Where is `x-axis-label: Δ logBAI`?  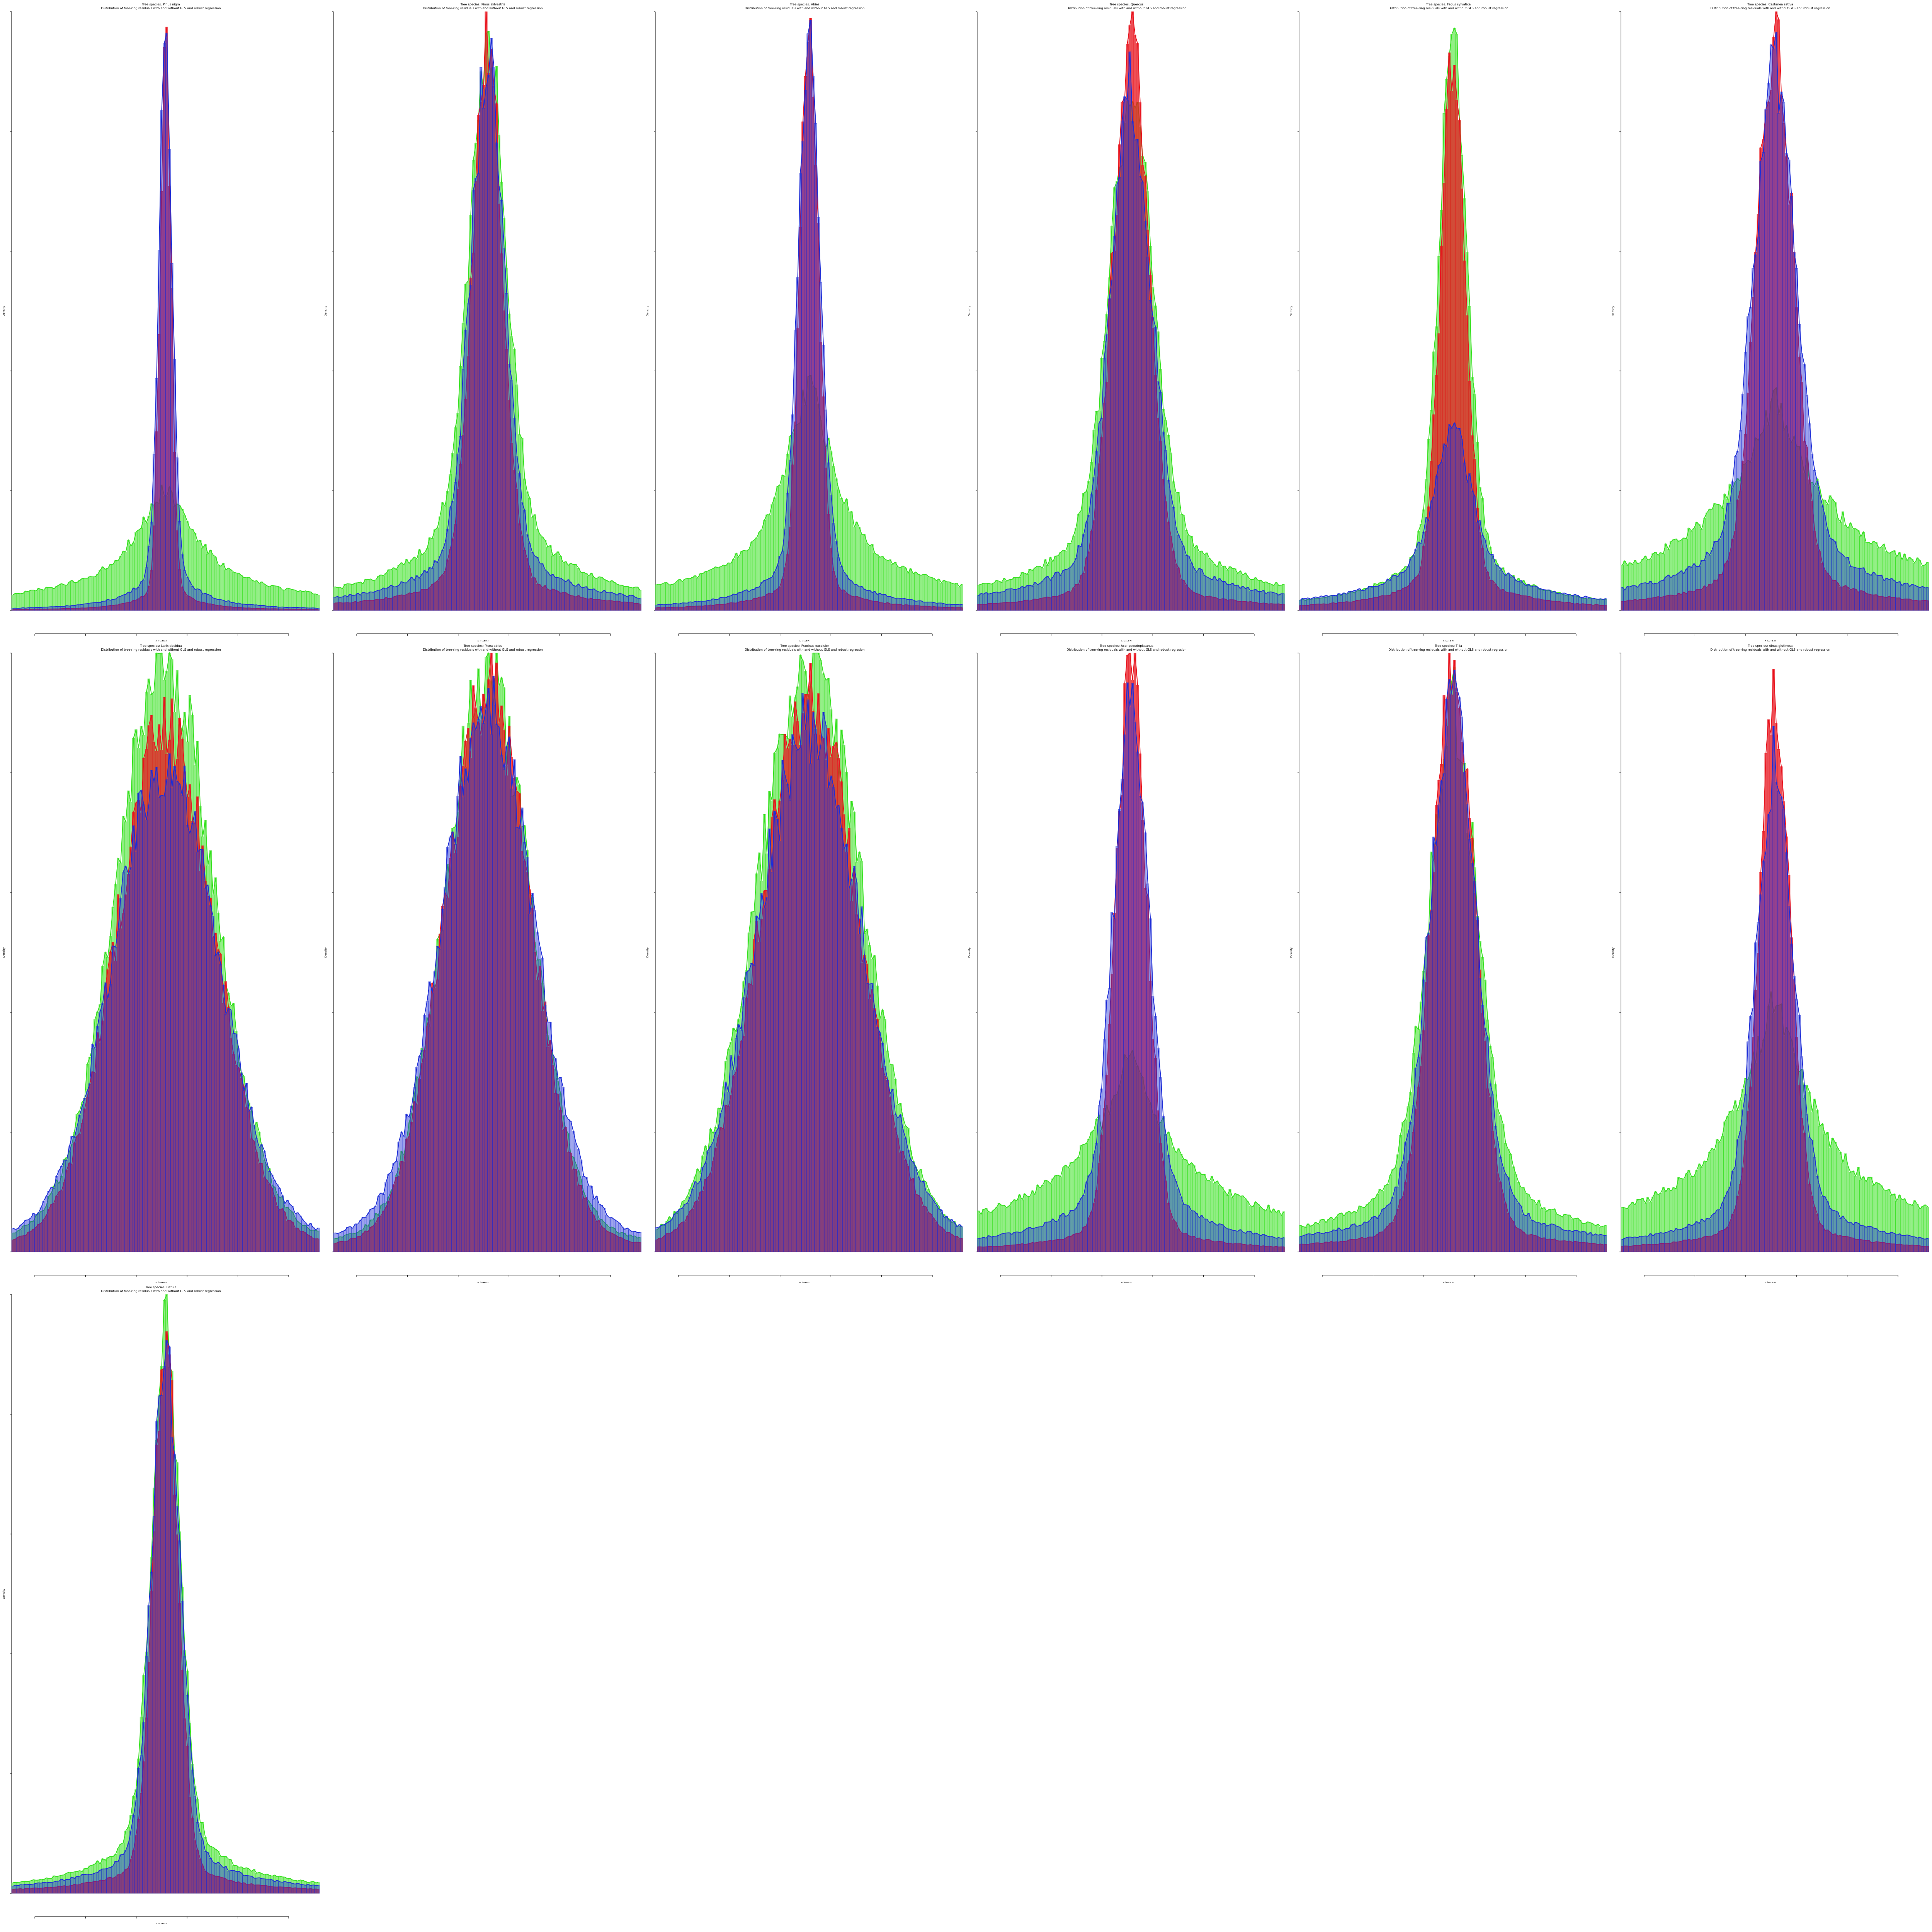
x-axis-label: Δ logBAI is located at coordinates (161, 1924).